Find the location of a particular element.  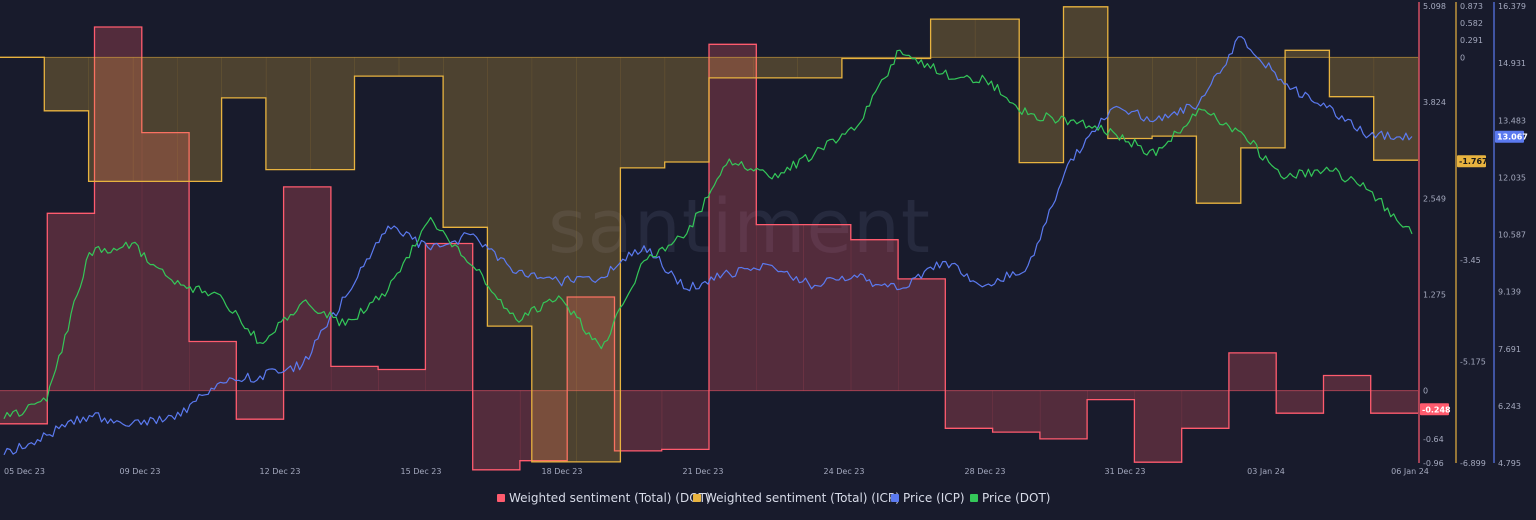

dot_sent-tick-label: -0.96 is located at coordinates (1433, 463).